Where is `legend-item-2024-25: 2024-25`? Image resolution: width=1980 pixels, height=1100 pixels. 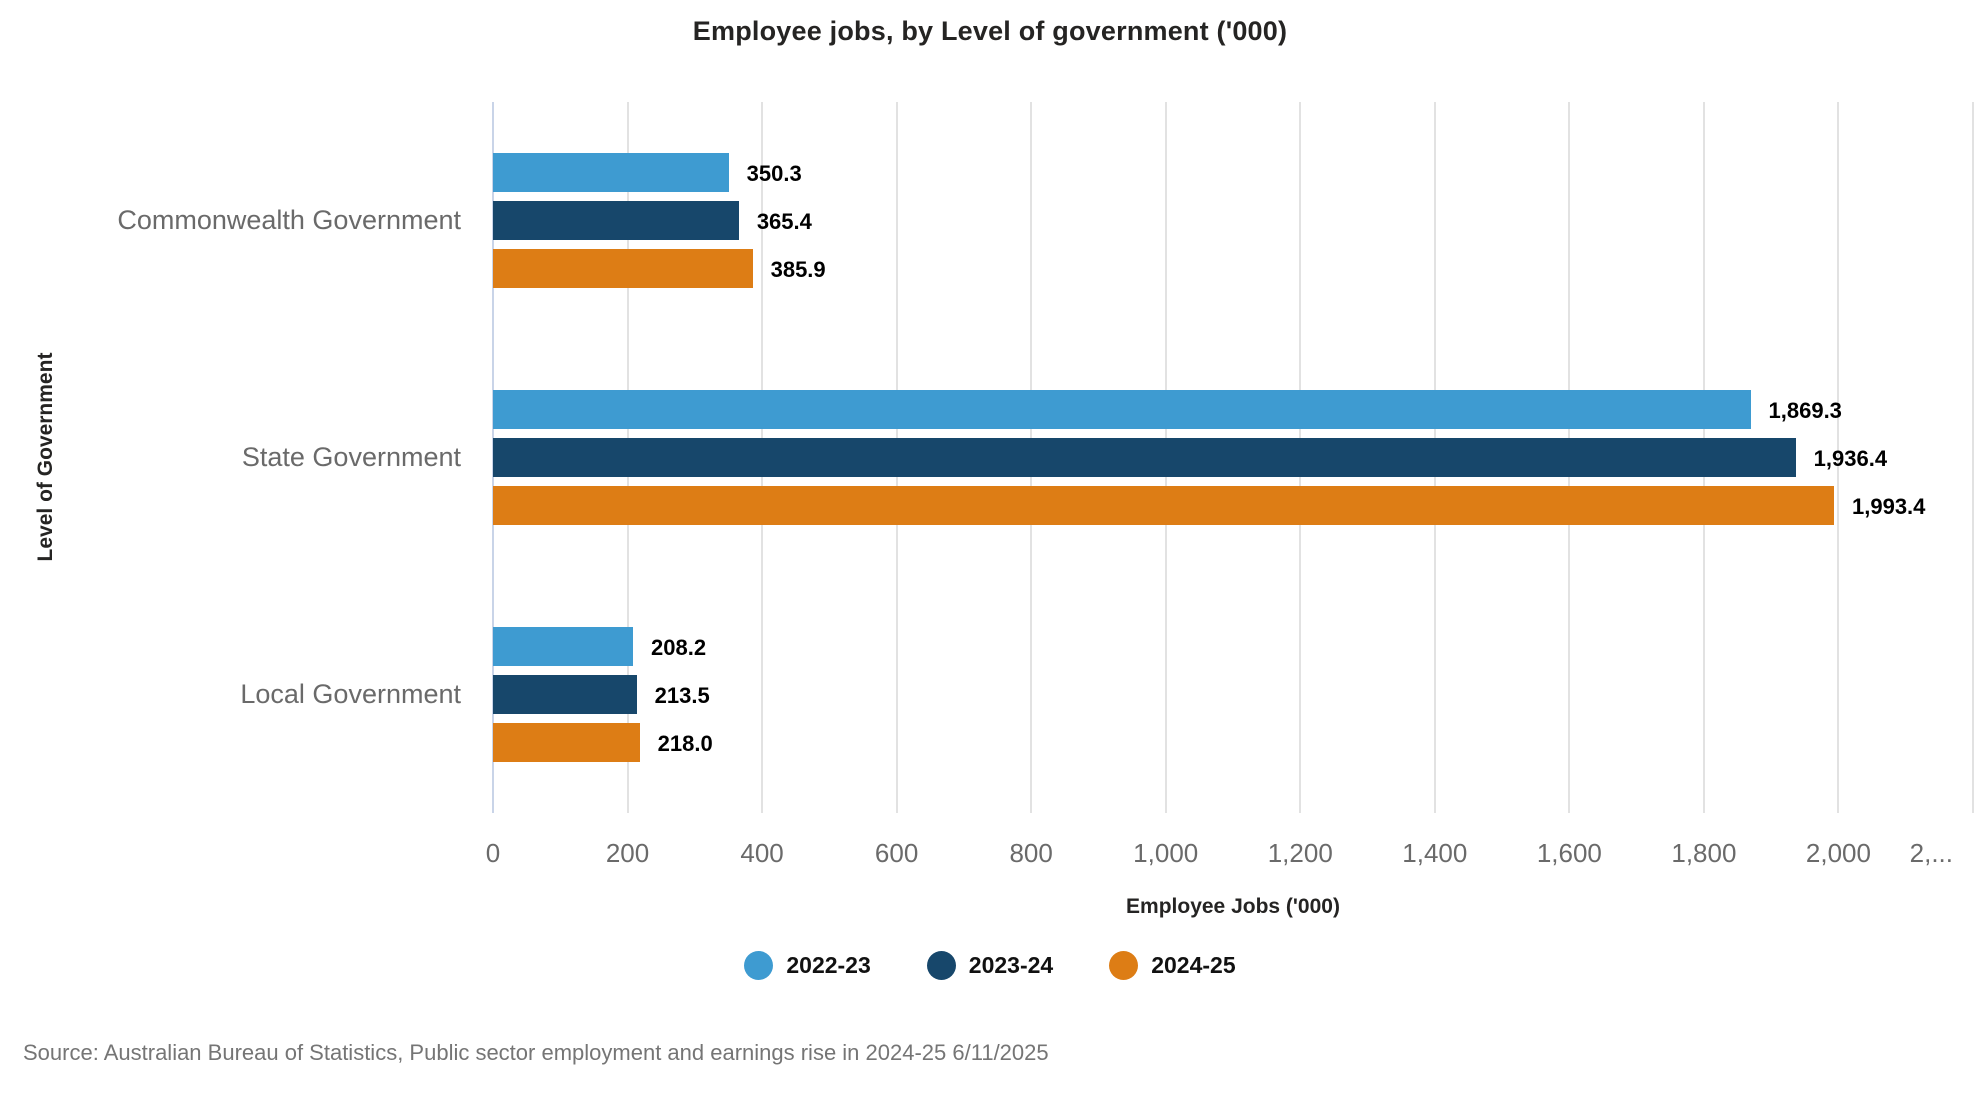
legend-item-2024-25: 2024-25 is located at coordinates (1172, 965).